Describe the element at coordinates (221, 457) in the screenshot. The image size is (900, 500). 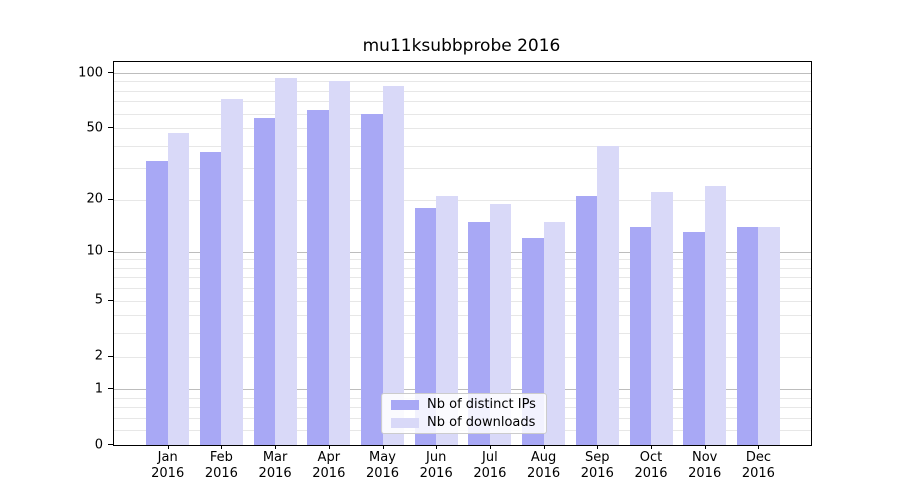
I see `x-tick-month: Feb` at that location.